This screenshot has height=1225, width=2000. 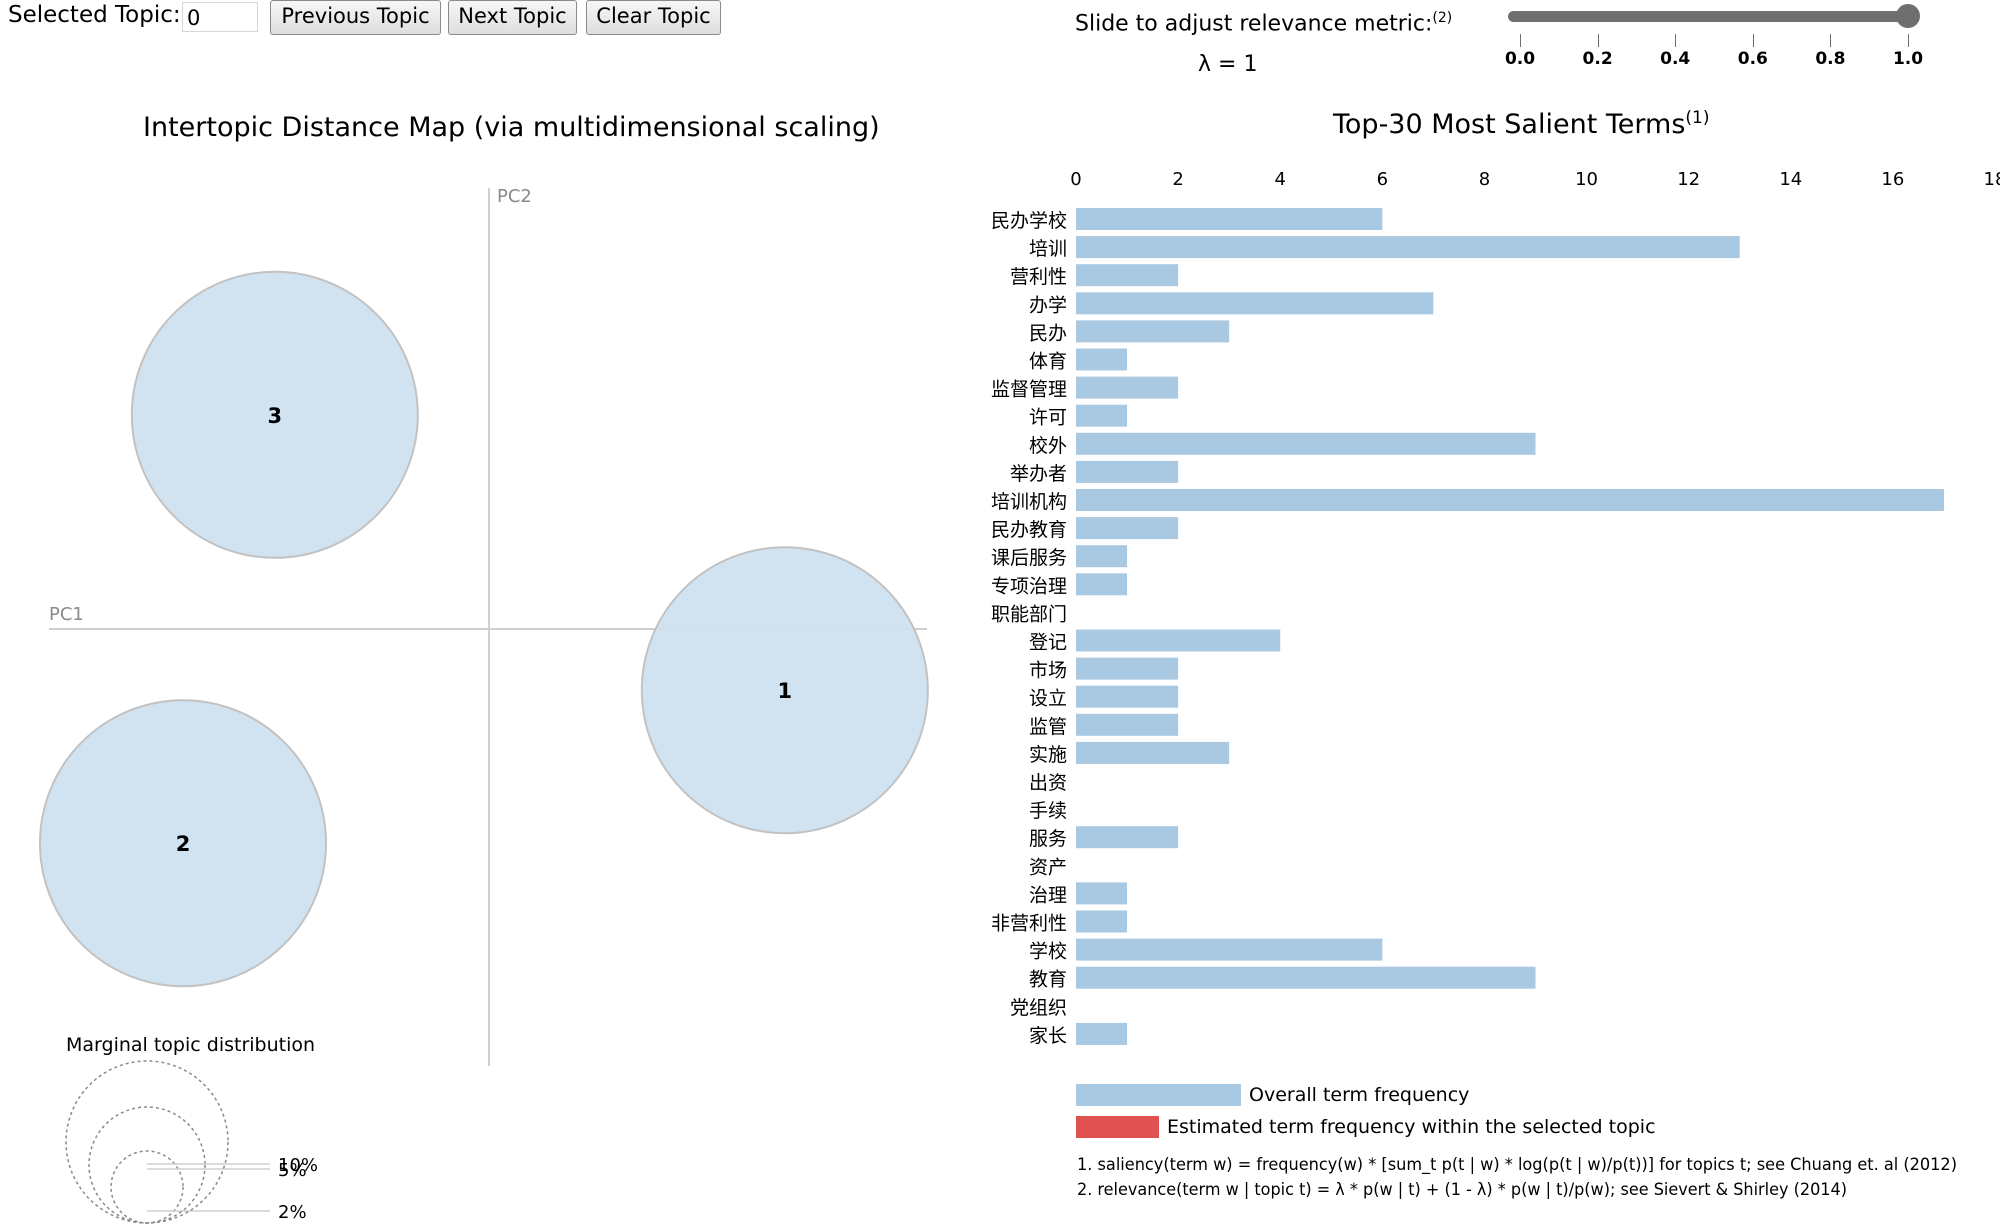 I want to click on term-label: 民办, so click(x=1048, y=333).